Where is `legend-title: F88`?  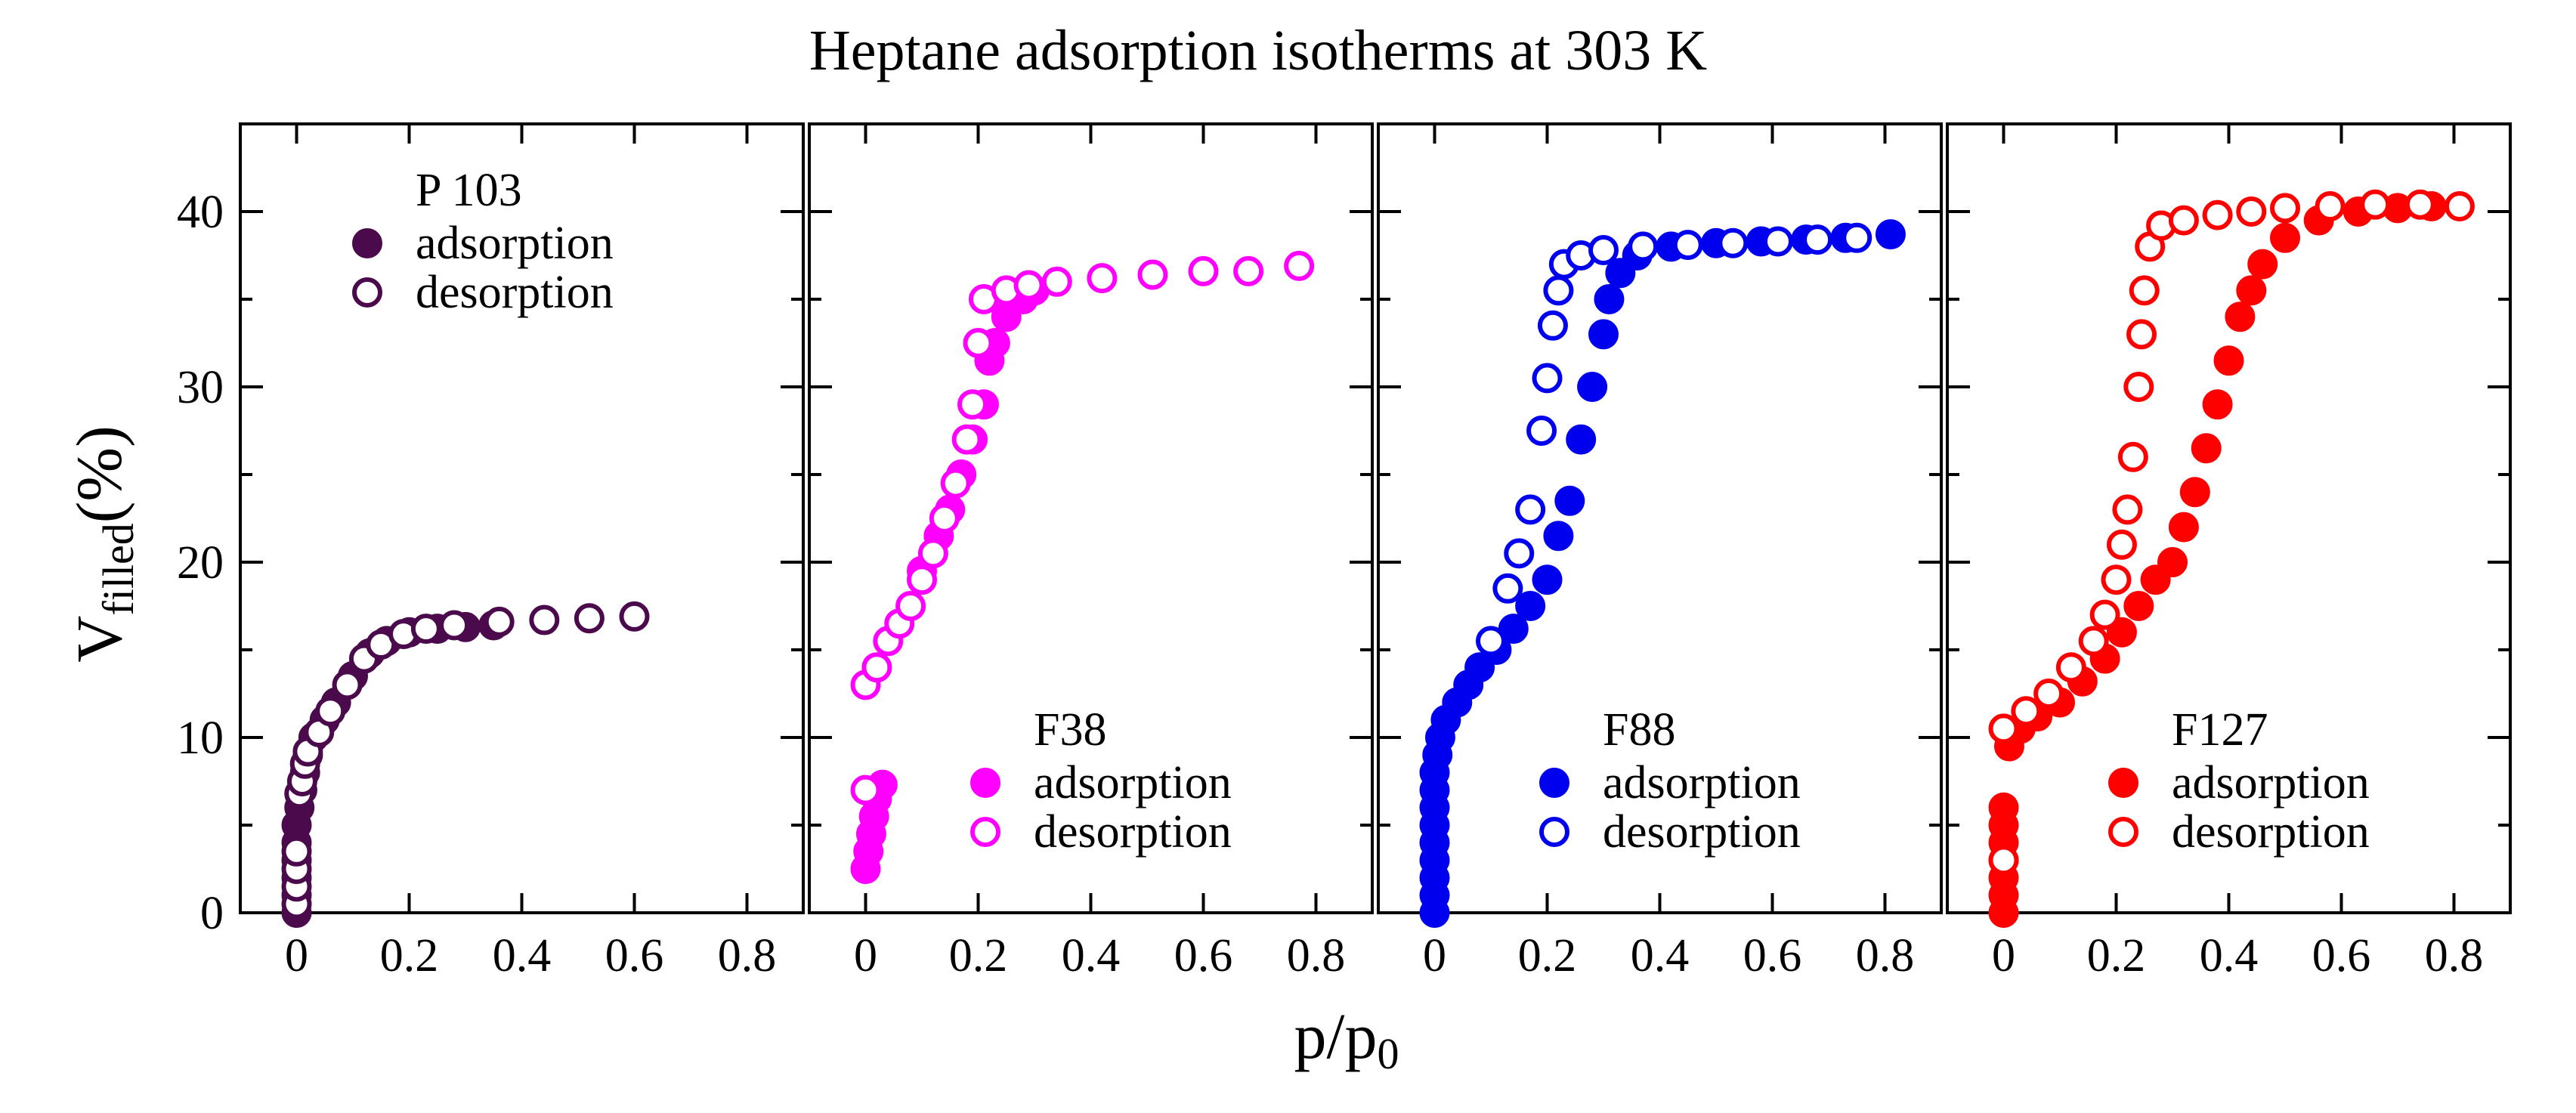 legend-title: F88 is located at coordinates (1639, 730).